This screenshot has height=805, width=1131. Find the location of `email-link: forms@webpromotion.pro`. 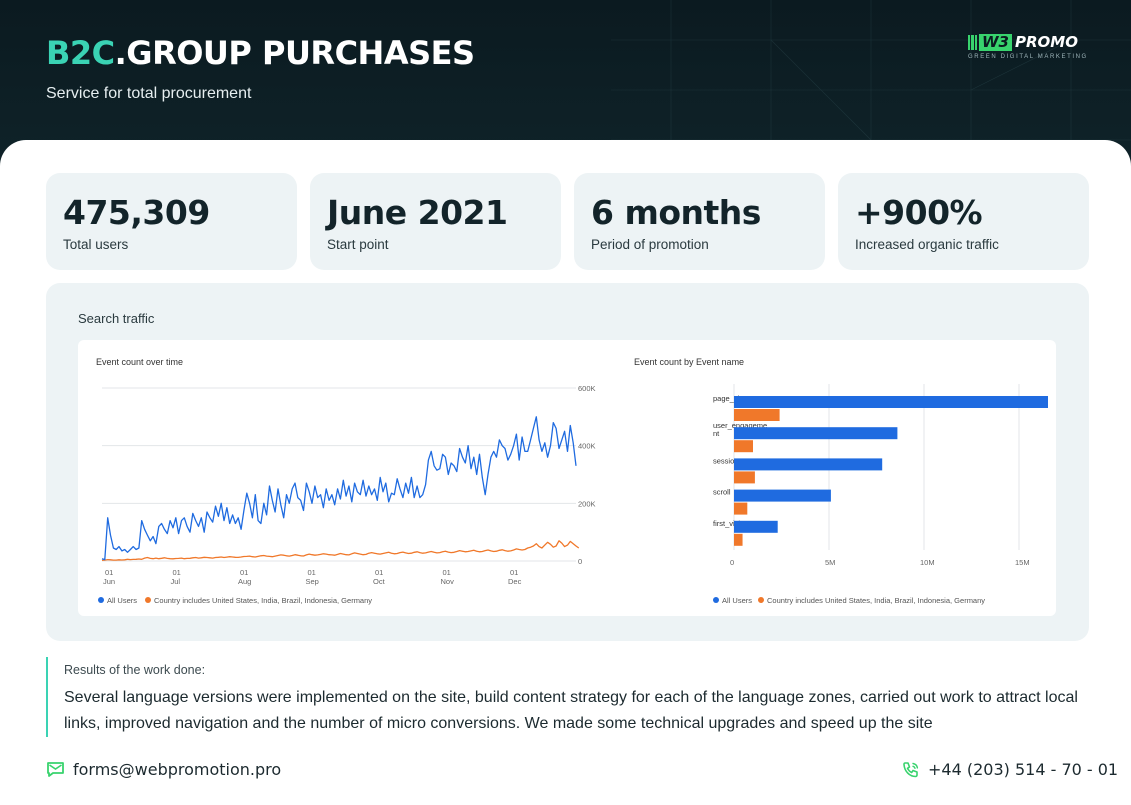

email-link: forms@webpromotion.pro is located at coordinates (177, 769).